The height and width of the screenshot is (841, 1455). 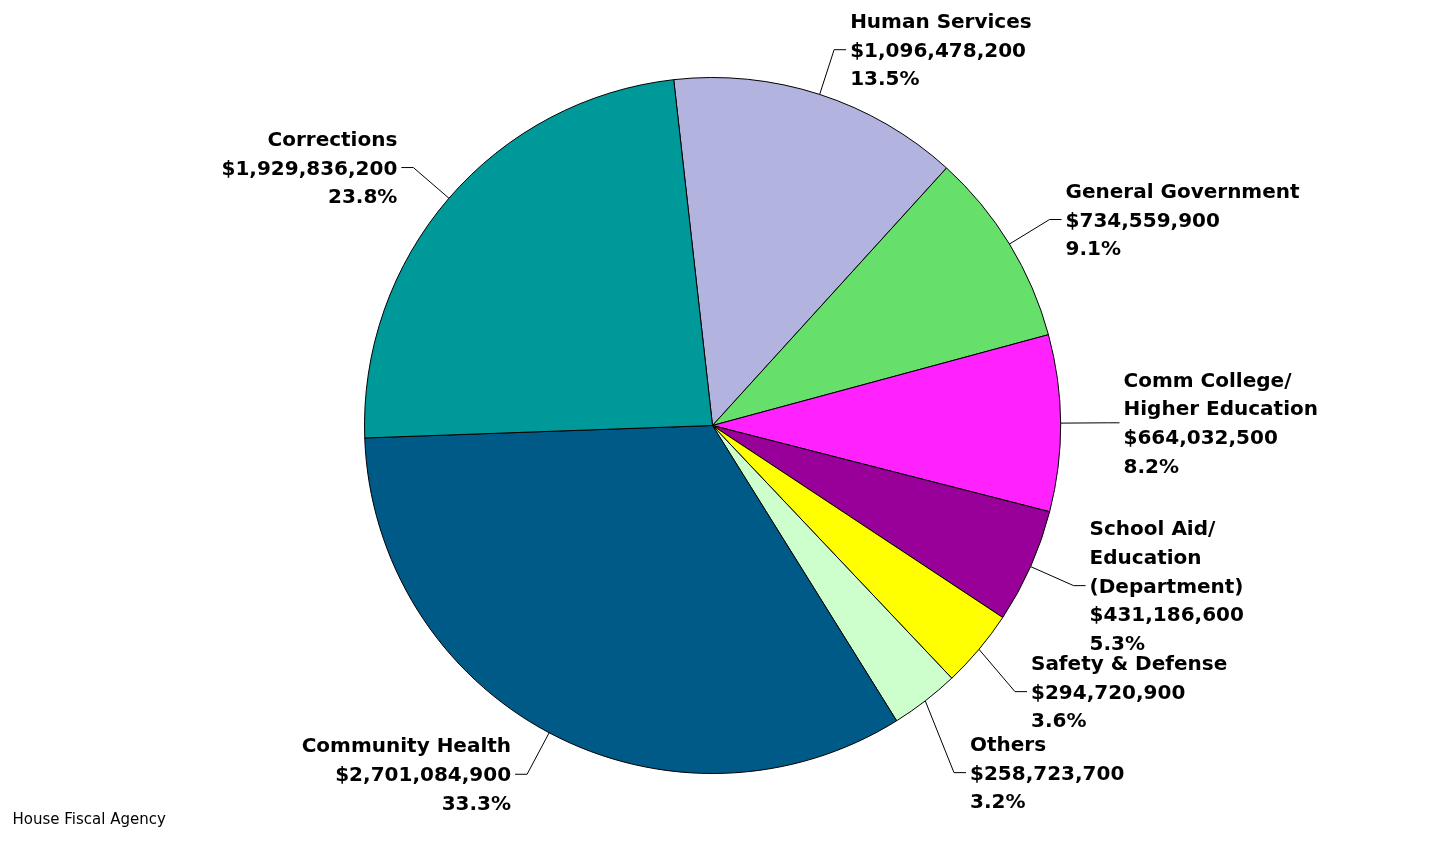 What do you see at coordinates (938, 64) in the screenshot?
I see `data-label: $1,096,478,200 13.5%` at bounding box center [938, 64].